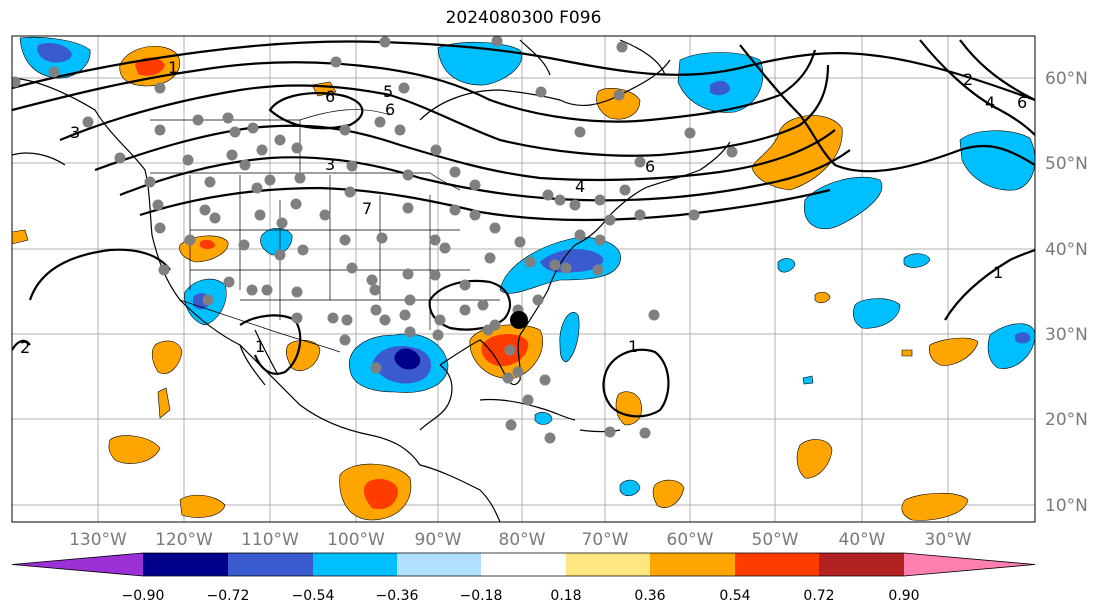 The width and height of the screenshot is (1105, 615). What do you see at coordinates (565, 596) in the screenshot?
I see `colorbar-tick-label: 0.18` at bounding box center [565, 596].